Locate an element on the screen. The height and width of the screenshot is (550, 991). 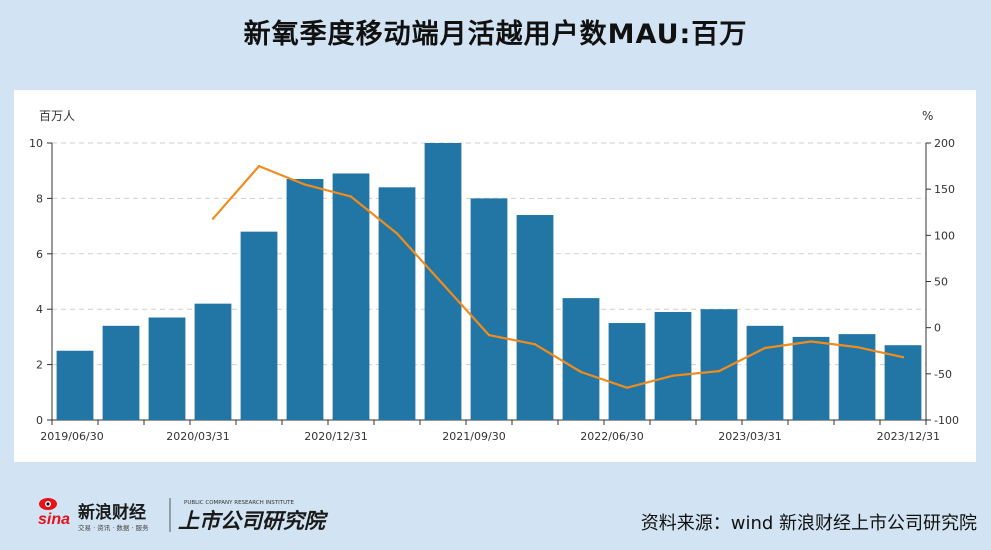
right-tick-label: 150 is located at coordinates (944, 189).